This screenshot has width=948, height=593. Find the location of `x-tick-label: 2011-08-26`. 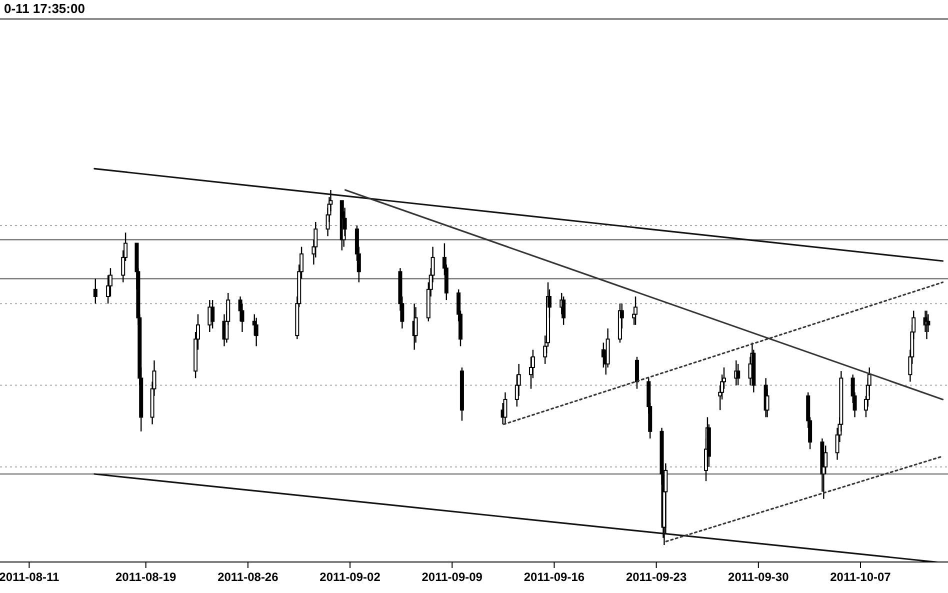

x-tick-label: 2011-08-26 is located at coordinates (248, 577).